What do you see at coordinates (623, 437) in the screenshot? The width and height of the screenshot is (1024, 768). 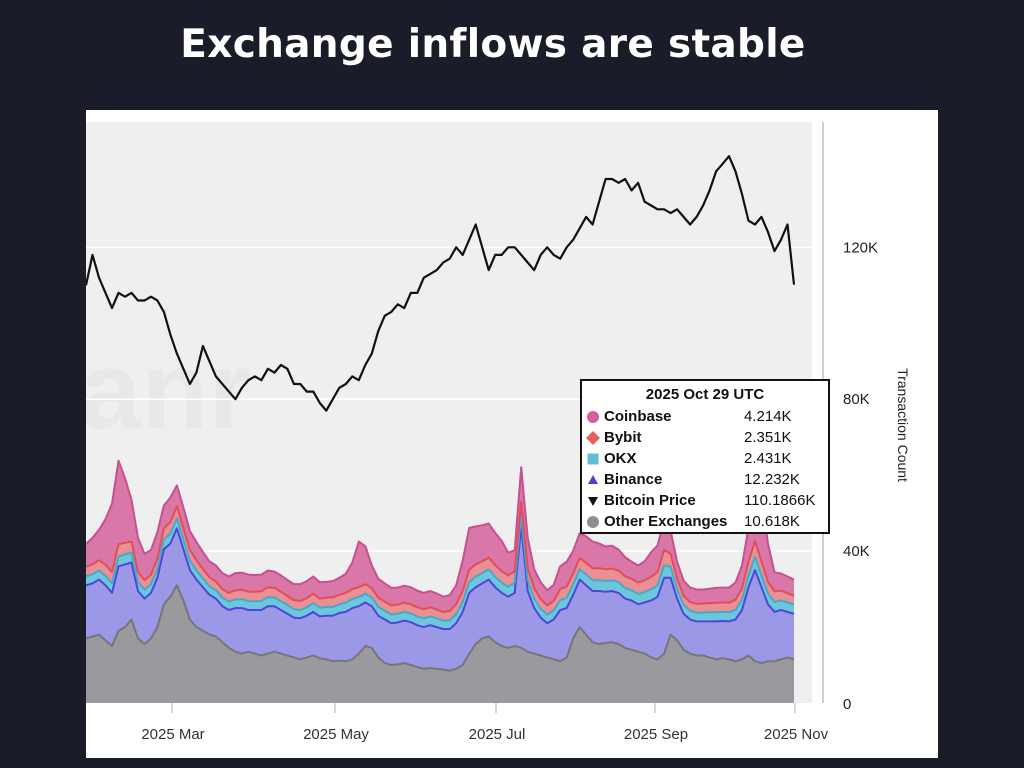 I see `tooltip-series-name: Bybit` at bounding box center [623, 437].